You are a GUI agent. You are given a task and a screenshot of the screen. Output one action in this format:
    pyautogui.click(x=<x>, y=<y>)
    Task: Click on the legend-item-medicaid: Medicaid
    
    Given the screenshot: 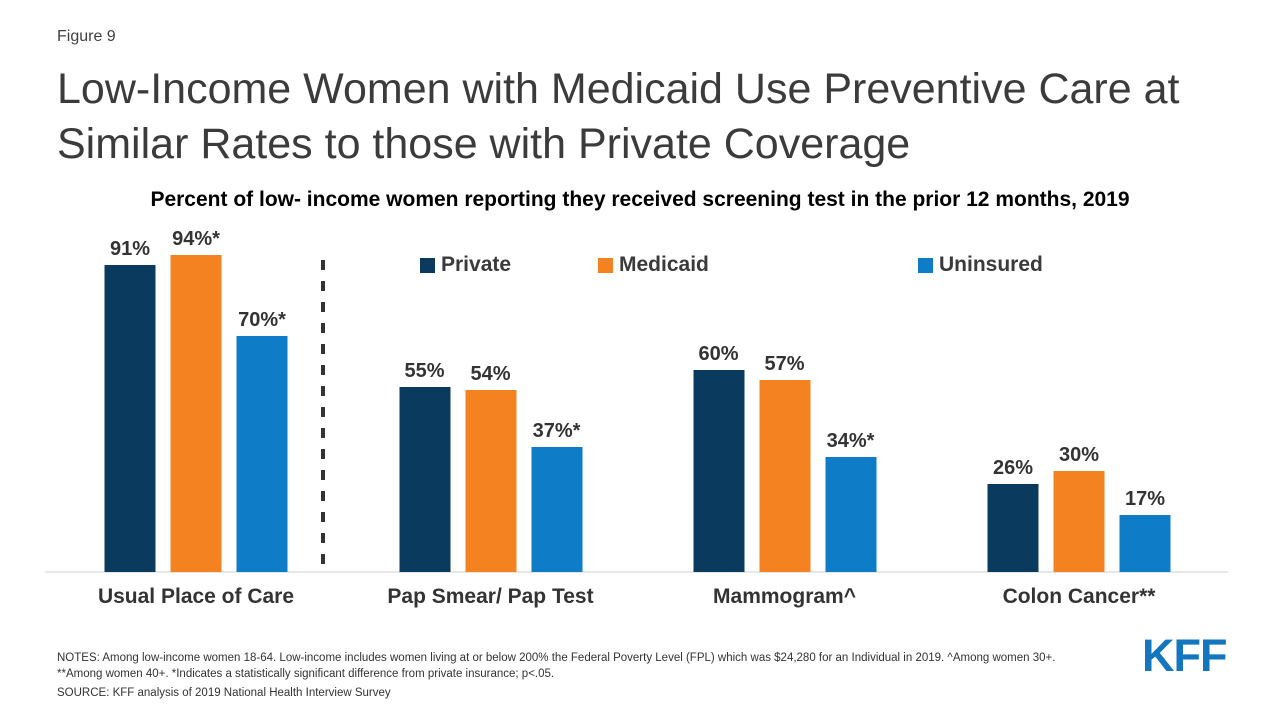 What is the action you would take?
    pyautogui.click(x=653, y=265)
    